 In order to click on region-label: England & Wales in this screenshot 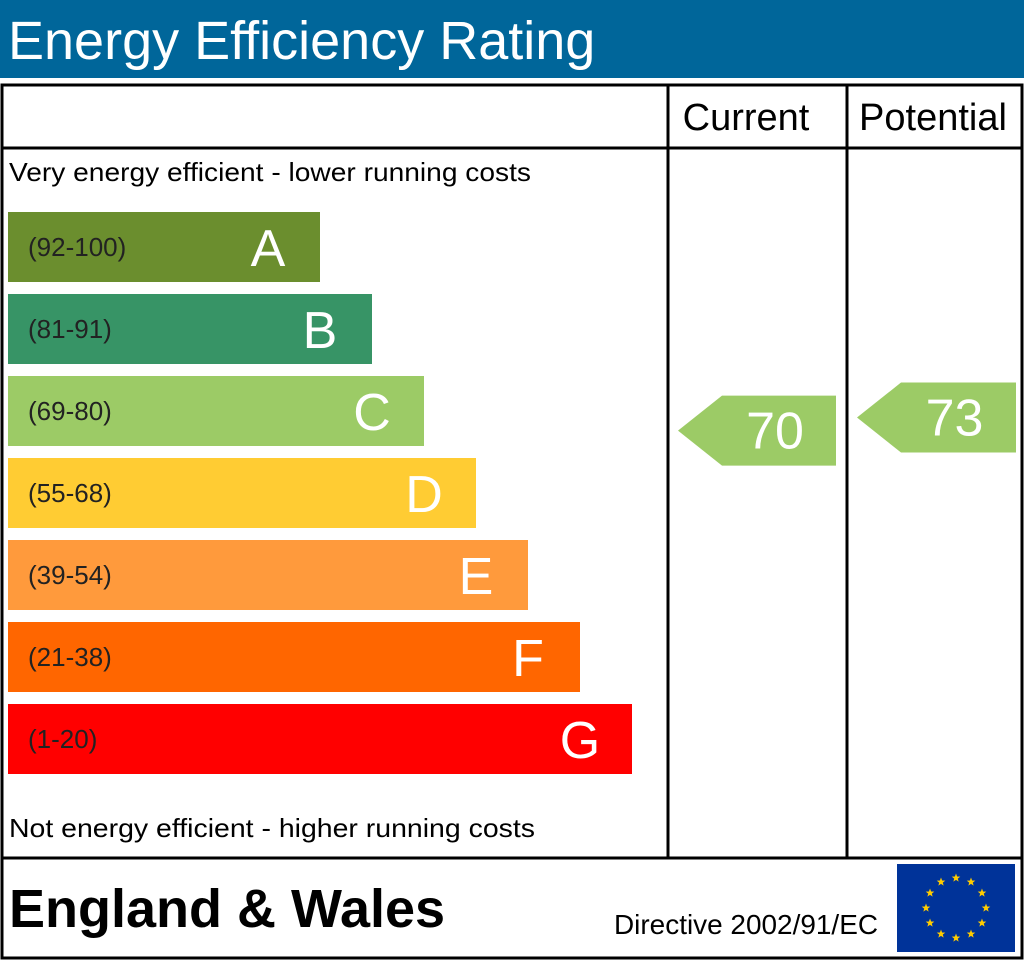, I will do `click(227, 909)`.